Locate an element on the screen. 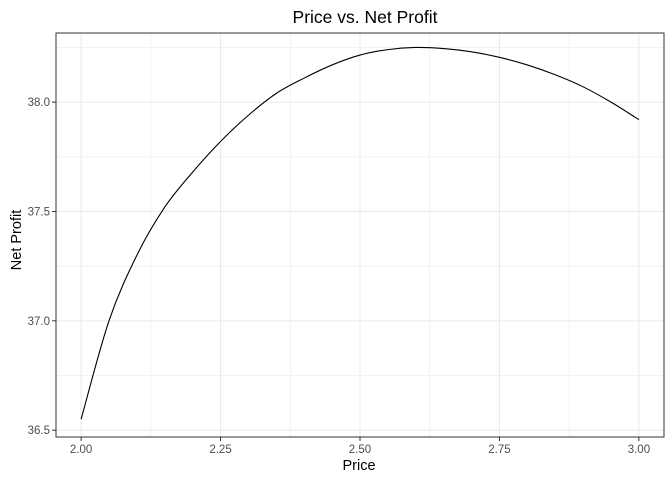  y-axis-title: Net Profit is located at coordinates (17, 240).